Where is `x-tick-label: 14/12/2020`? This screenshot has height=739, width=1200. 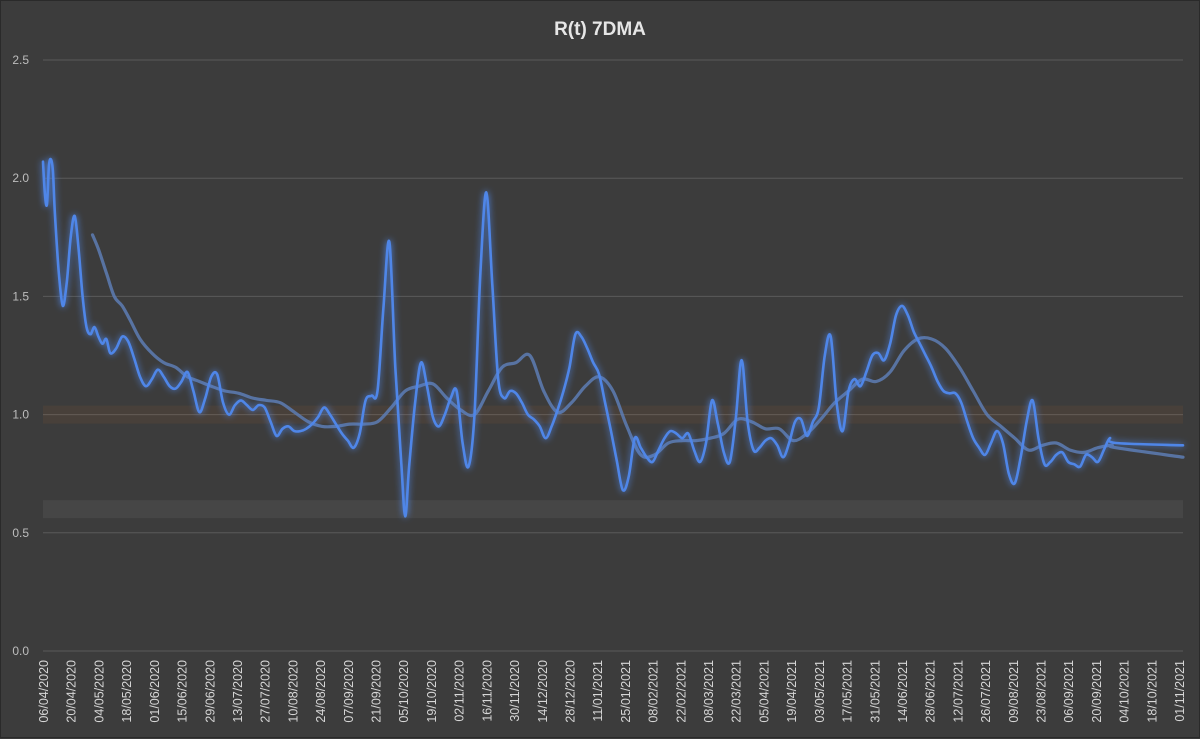 x-tick-label: 14/12/2020 is located at coordinates (543, 691).